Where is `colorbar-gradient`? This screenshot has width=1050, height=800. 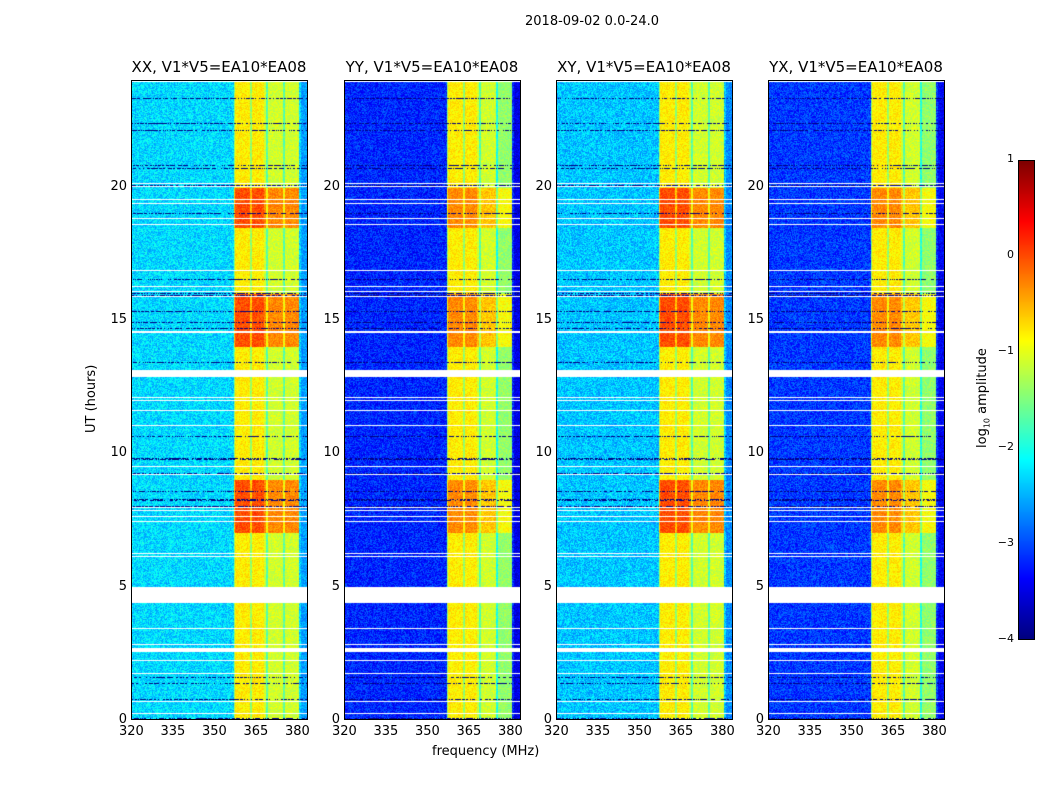 colorbar-gradient is located at coordinates (1026, 400).